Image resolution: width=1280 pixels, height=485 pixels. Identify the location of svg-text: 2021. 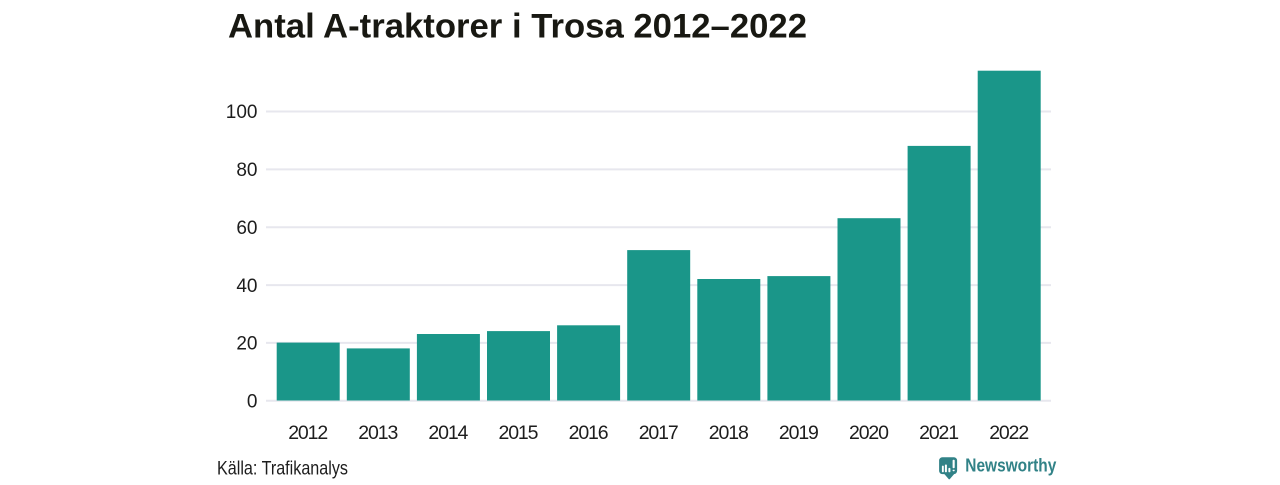
(939, 433).